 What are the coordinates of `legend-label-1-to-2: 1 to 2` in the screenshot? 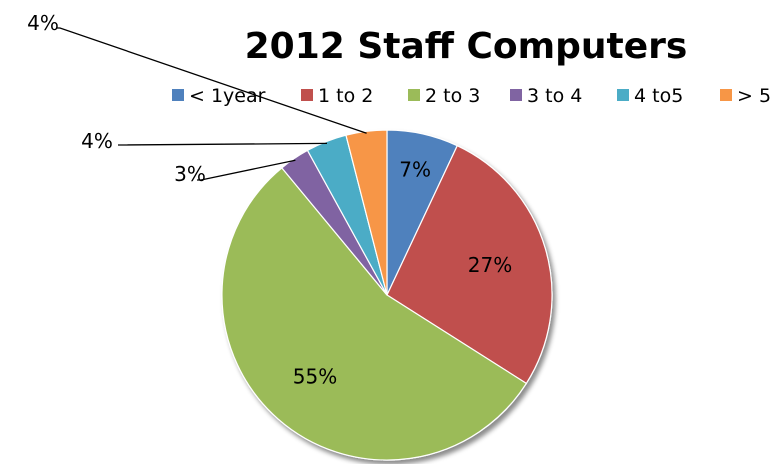 It's located at (345, 96).